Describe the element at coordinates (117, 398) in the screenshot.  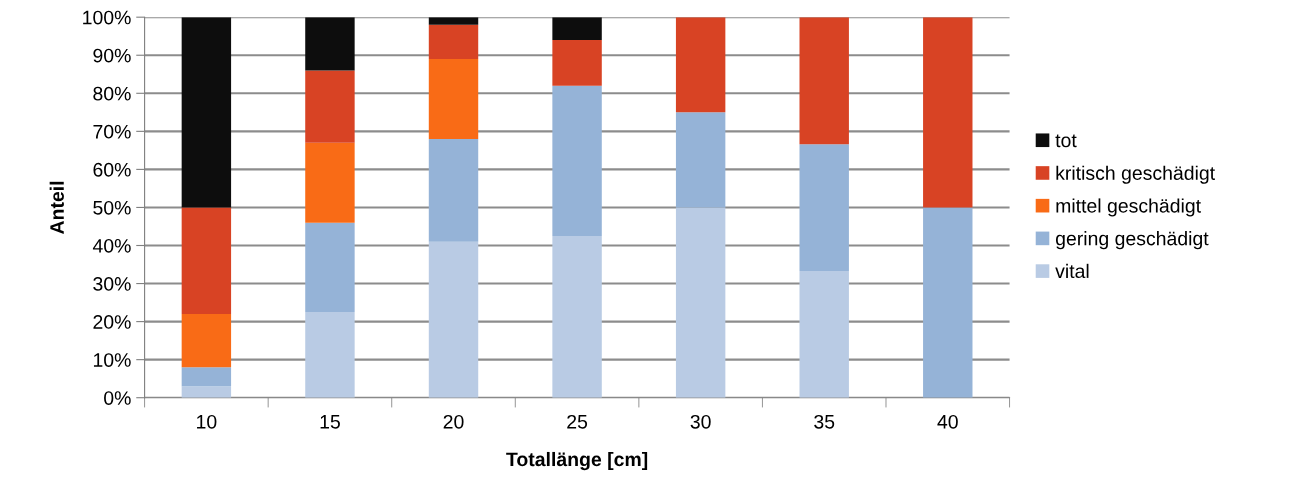
I see `y-tick-label: 0%` at that location.